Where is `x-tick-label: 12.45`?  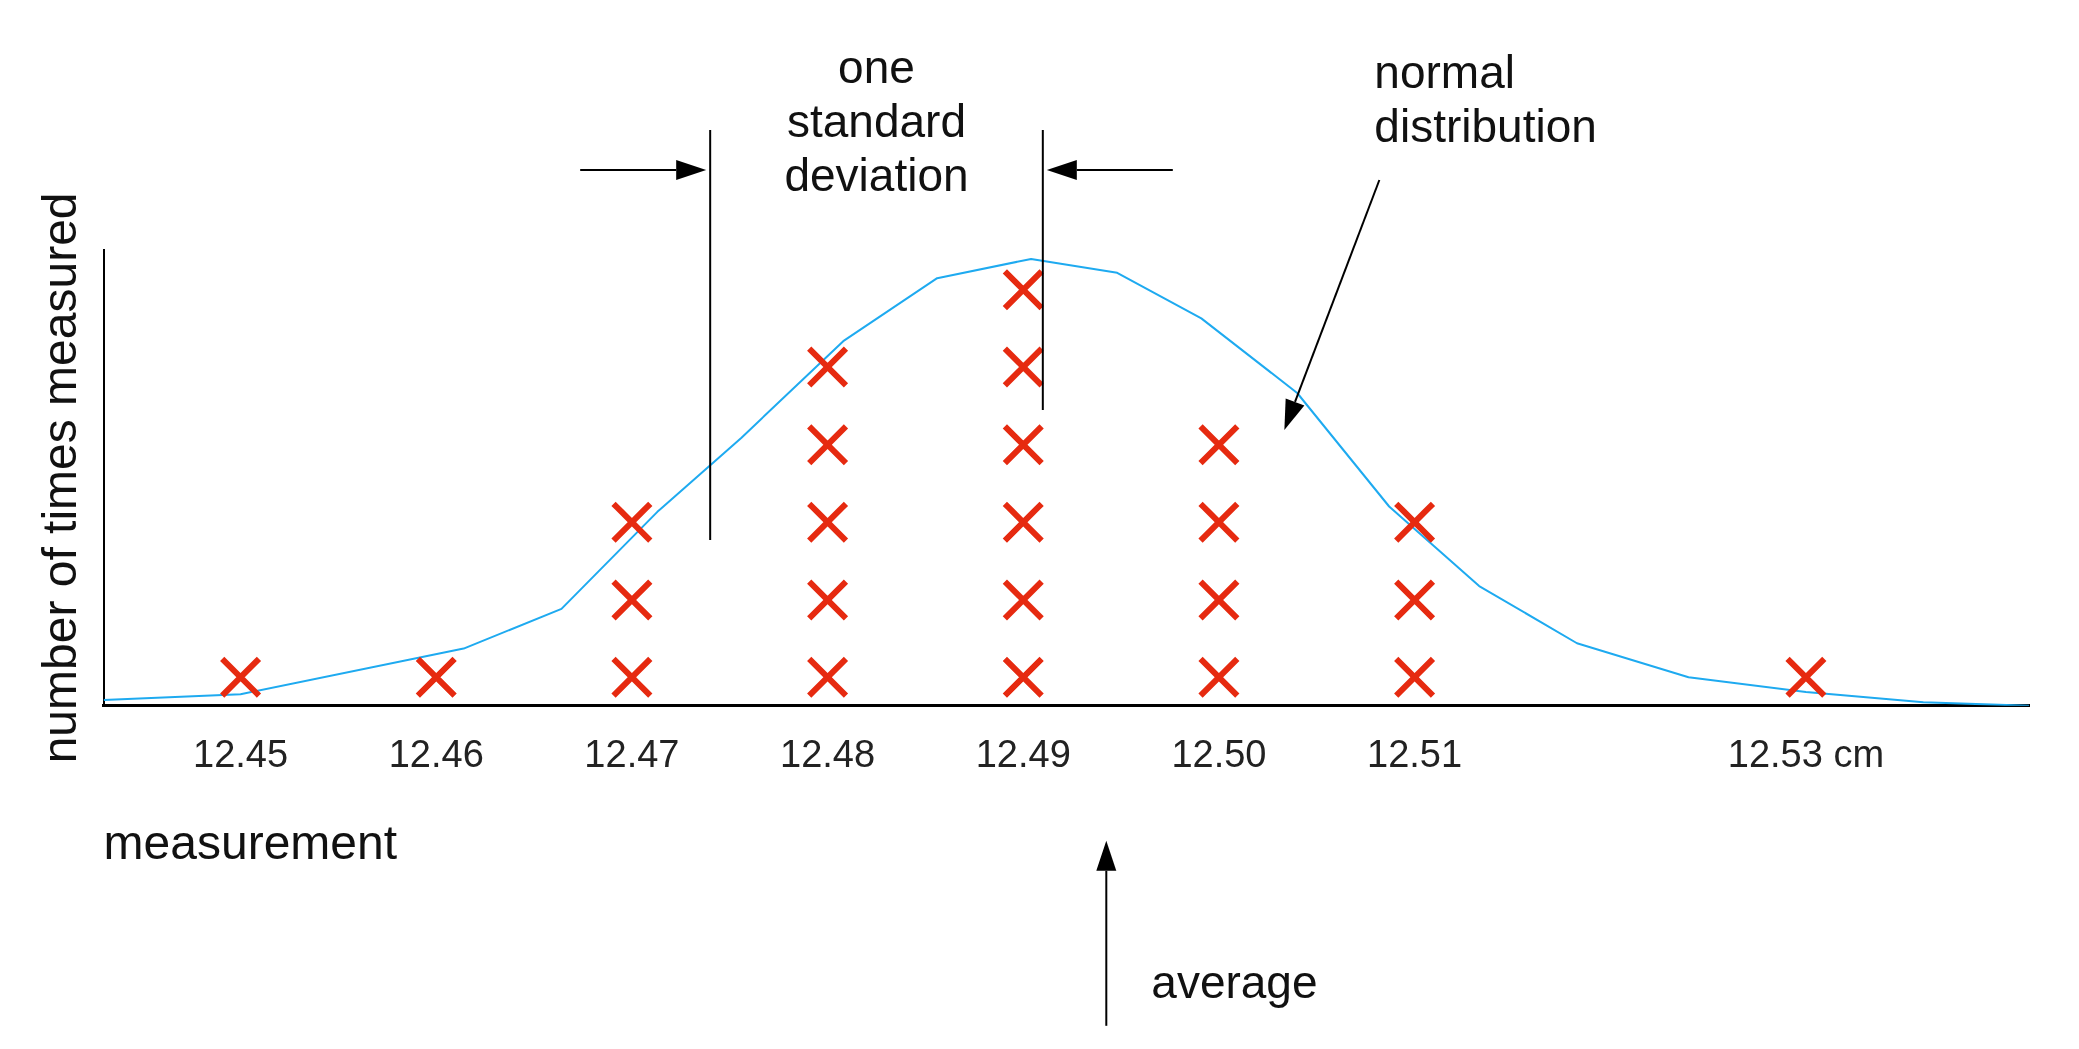
x-tick-label: 12.45 is located at coordinates (241, 754).